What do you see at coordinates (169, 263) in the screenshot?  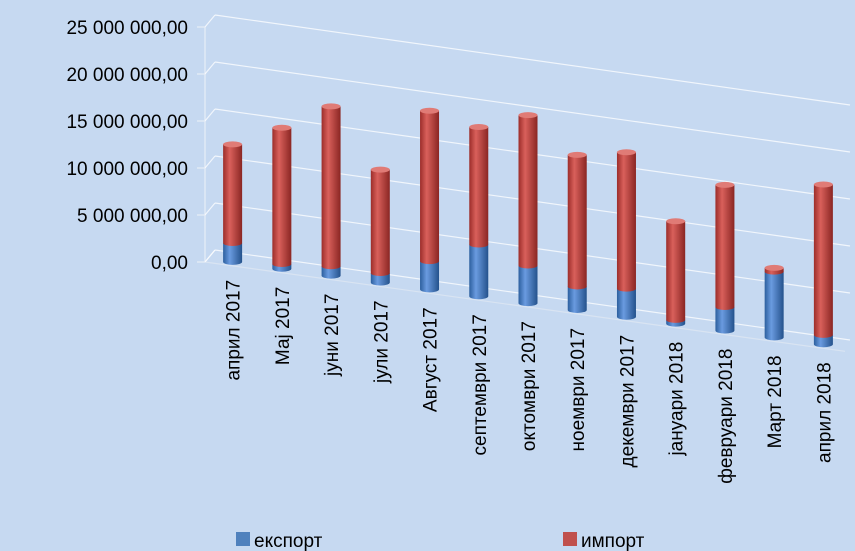 I see `y-tick-label: 0,00` at bounding box center [169, 263].